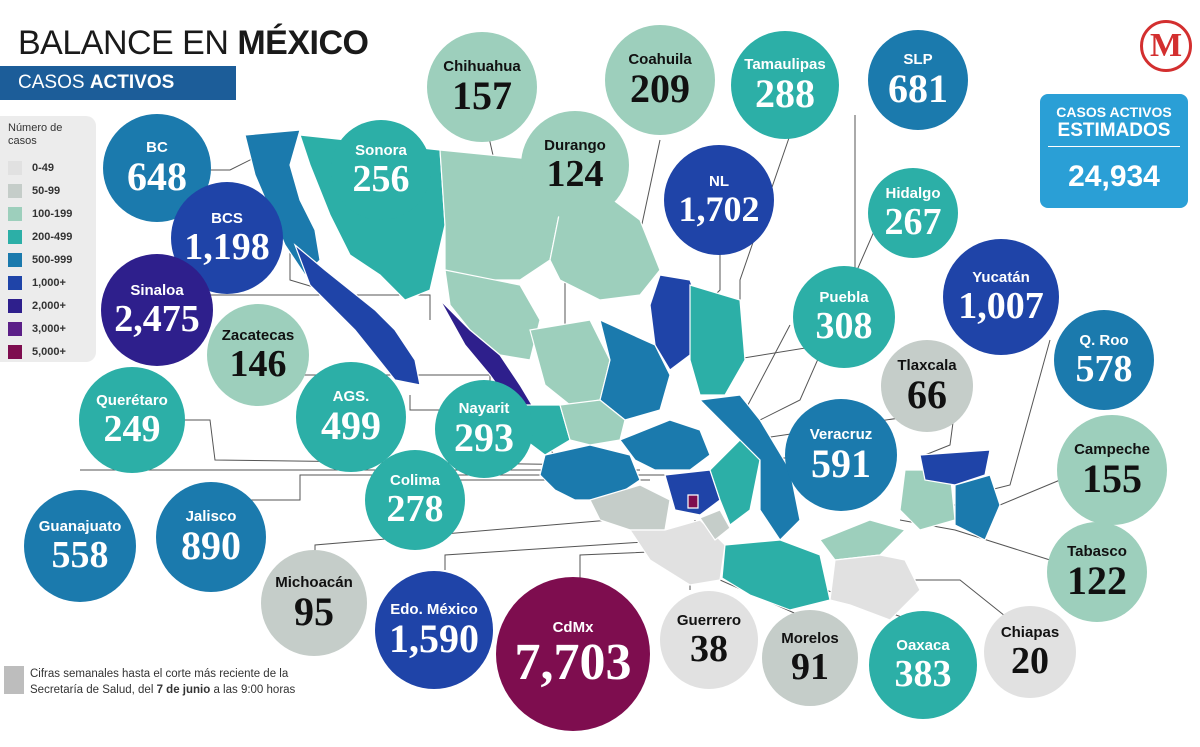 The image size is (1200, 747). I want to click on legend-item: 5,000+, so click(37, 352).